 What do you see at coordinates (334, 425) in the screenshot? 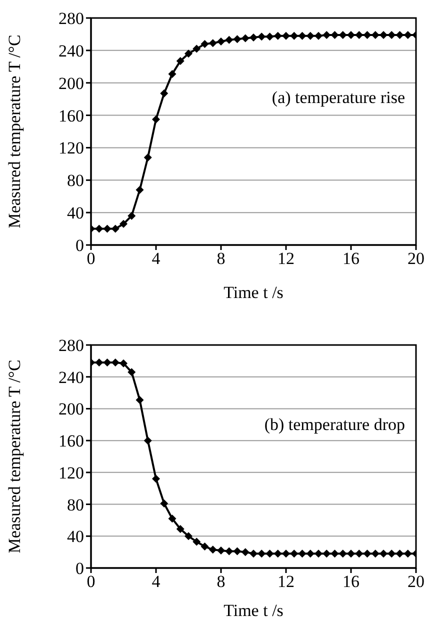
I see `annotation: (b) temperature drop` at bounding box center [334, 425].